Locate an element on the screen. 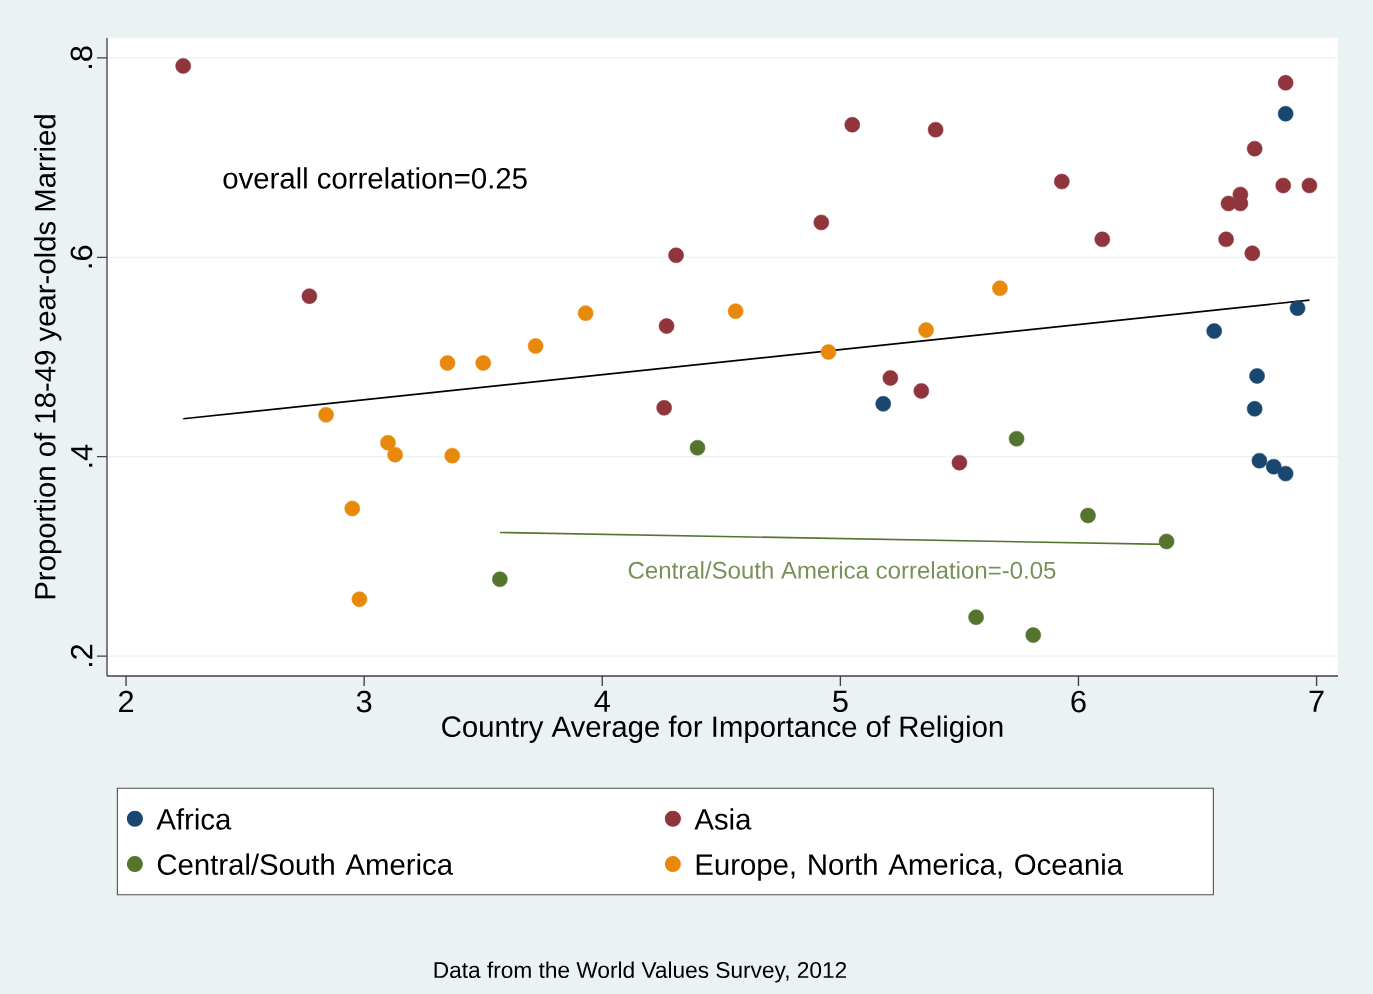 The image size is (1373, 994). x-tick-label: 6 is located at coordinates (1078, 701).